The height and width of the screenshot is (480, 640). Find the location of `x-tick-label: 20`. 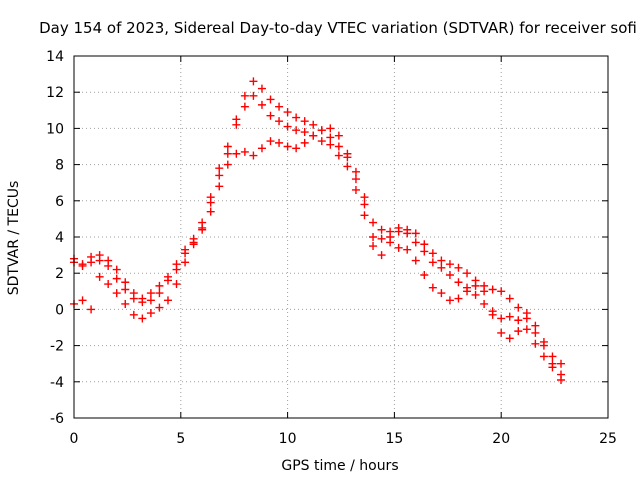

x-tick-label: 20 is located at coordinates (501, 439).